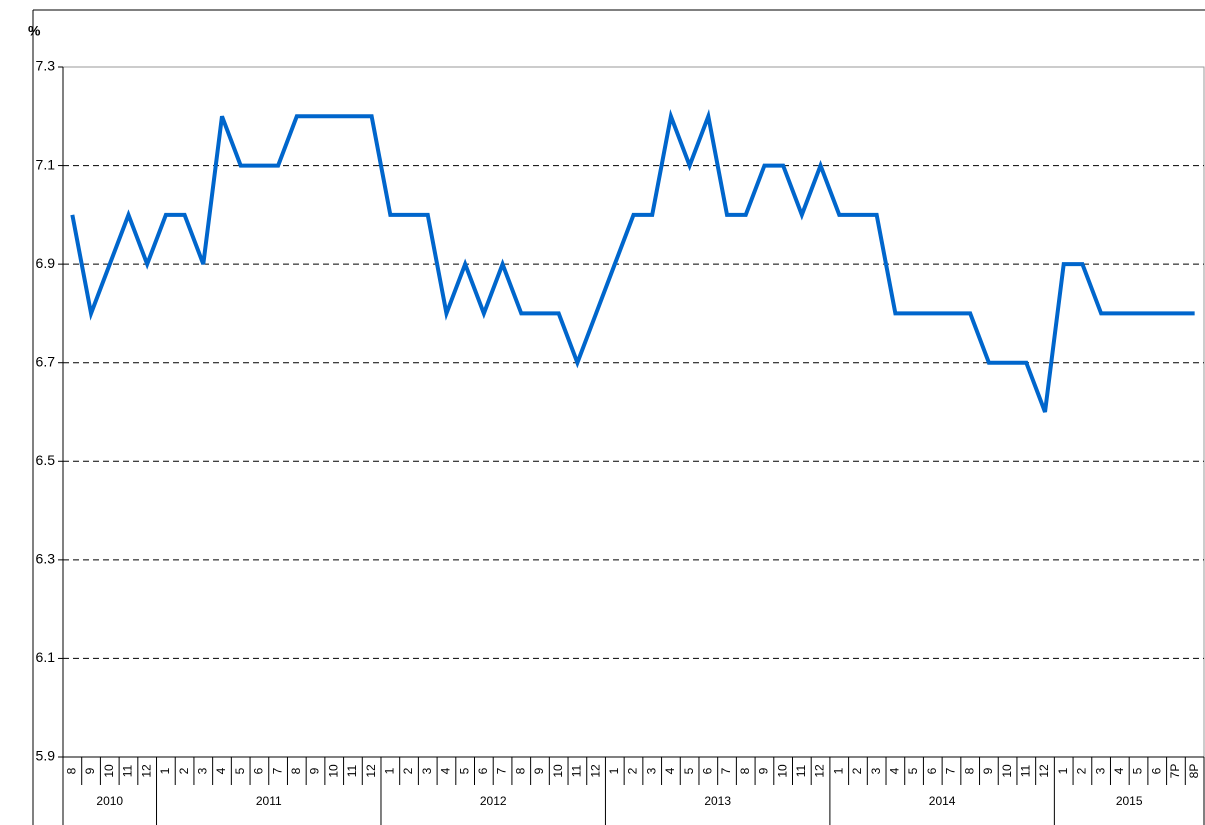 The image size is (1205, 825). What do you see at coordinates (1194, 771) in the screenshot?
I see `x-tick-label: 8P` at bounding box center [1194, 771].